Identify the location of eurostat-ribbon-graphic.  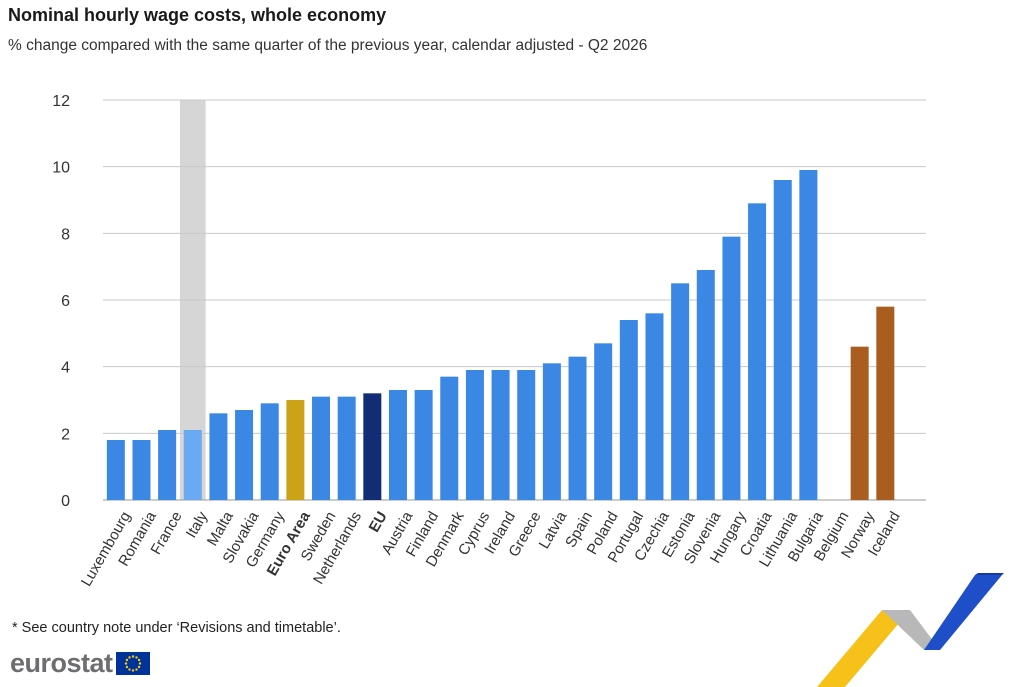
(910, 630).